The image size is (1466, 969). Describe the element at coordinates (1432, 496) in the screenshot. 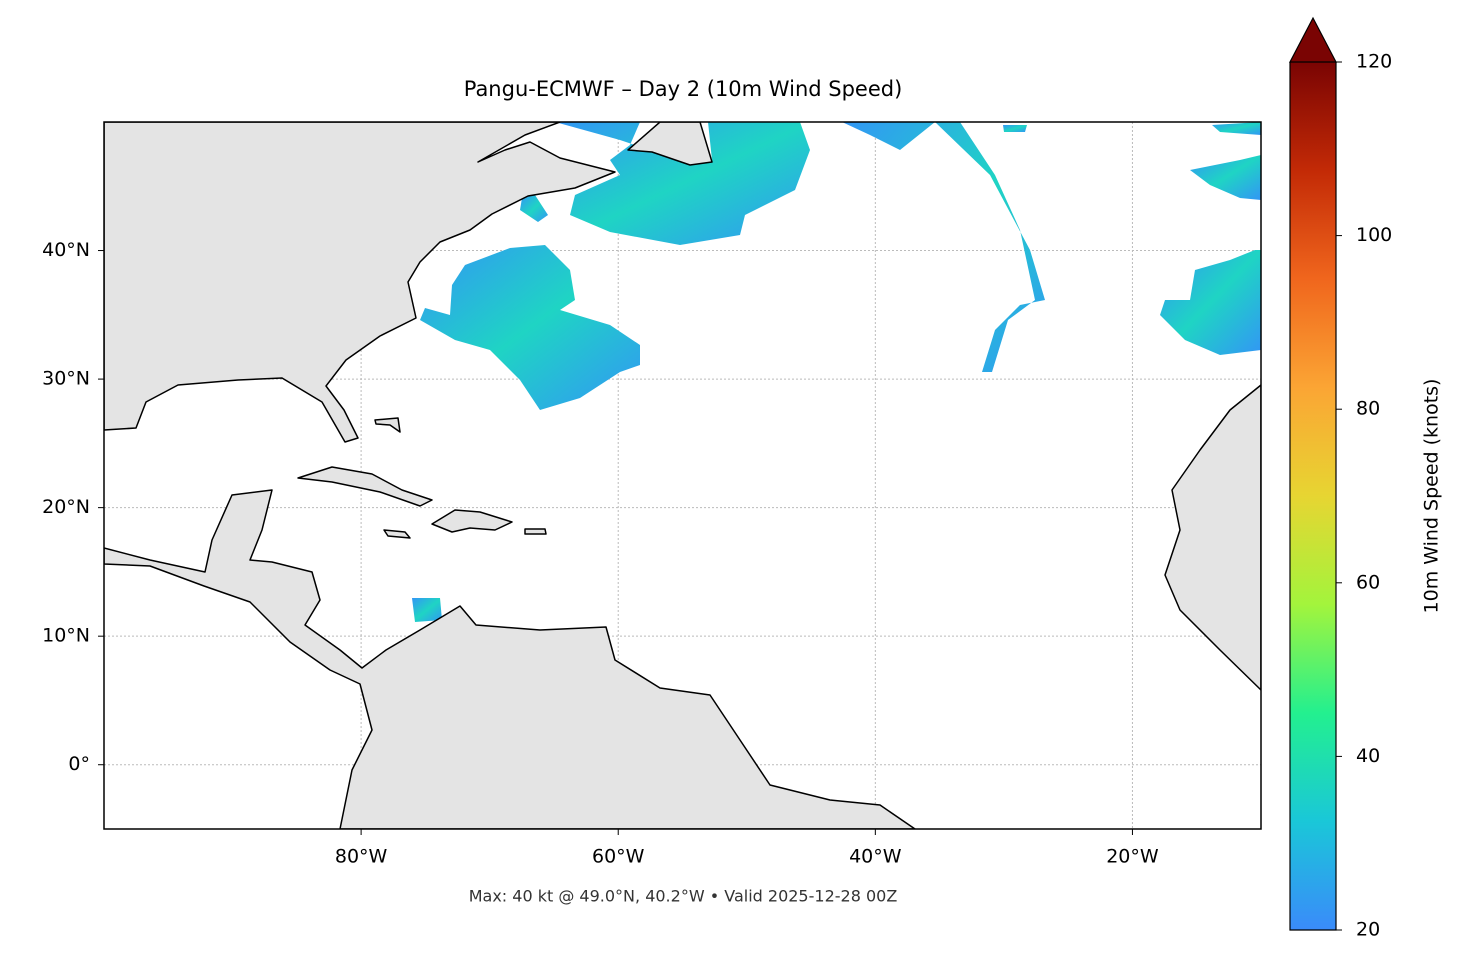

I see `colorbar-label: 10m Wind Speed (knots)` at that location.